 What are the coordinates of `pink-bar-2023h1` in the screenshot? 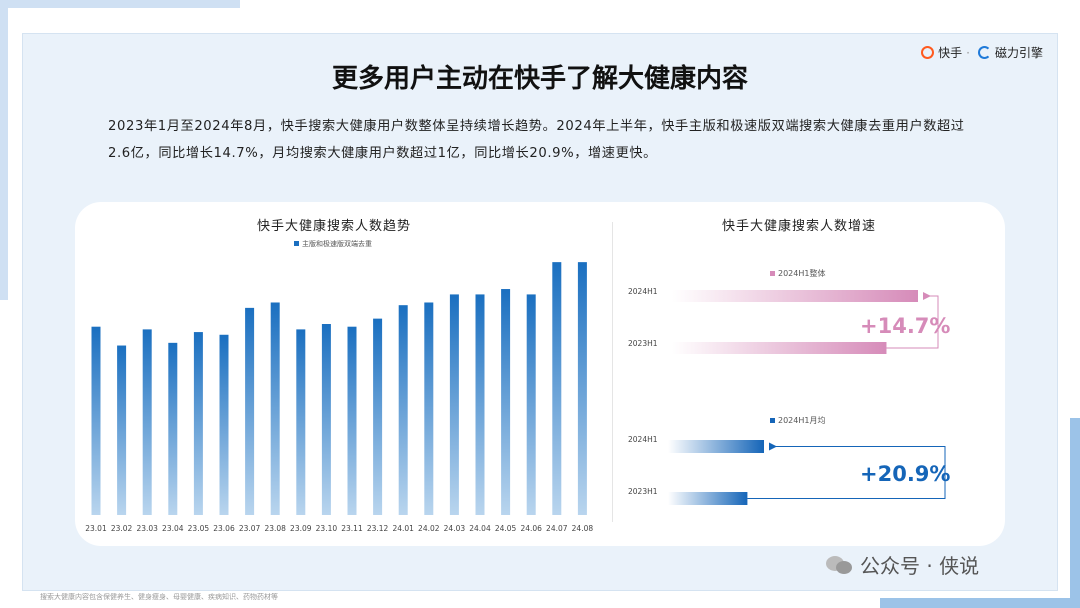 It's located at (779, 348).